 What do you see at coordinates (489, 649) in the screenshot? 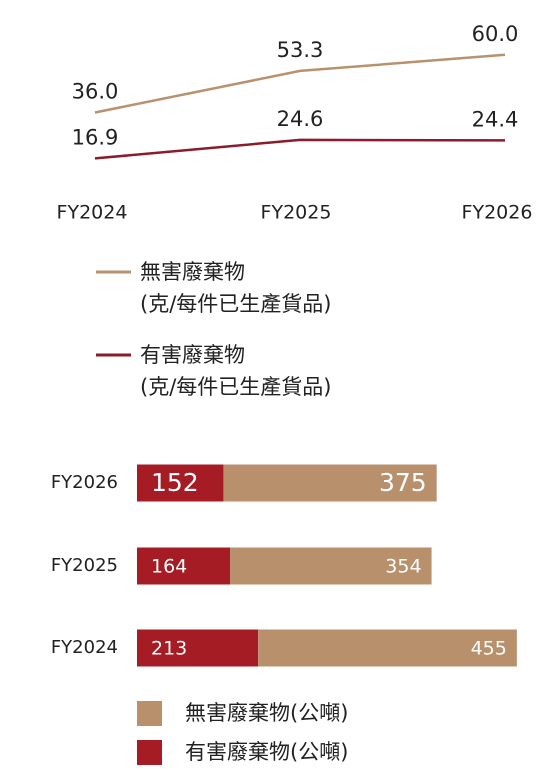
I see `data-label: 455` at bounding box center [489, 649].